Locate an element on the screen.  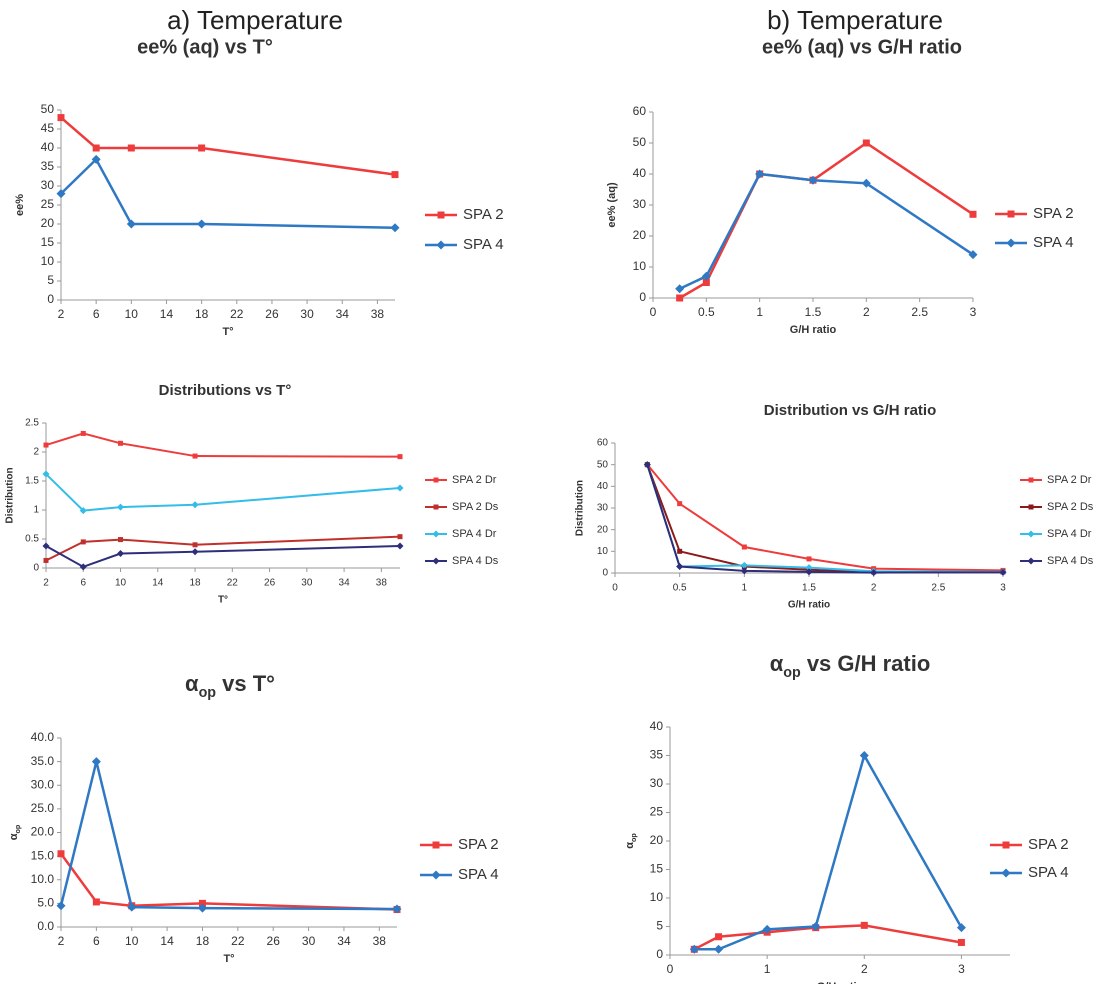
y-tick-label: 5.0 is located at coordinates (45, 903).